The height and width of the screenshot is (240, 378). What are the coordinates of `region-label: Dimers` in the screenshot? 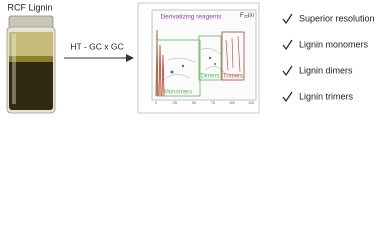 It's located at (210, 77).